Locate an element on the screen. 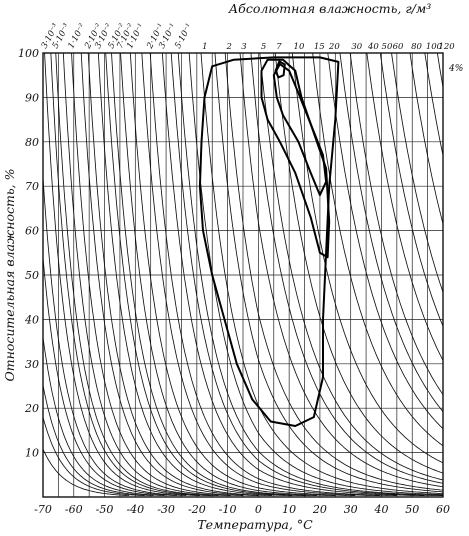  x-tick-label: -30 is located at coordinates (166, 509).